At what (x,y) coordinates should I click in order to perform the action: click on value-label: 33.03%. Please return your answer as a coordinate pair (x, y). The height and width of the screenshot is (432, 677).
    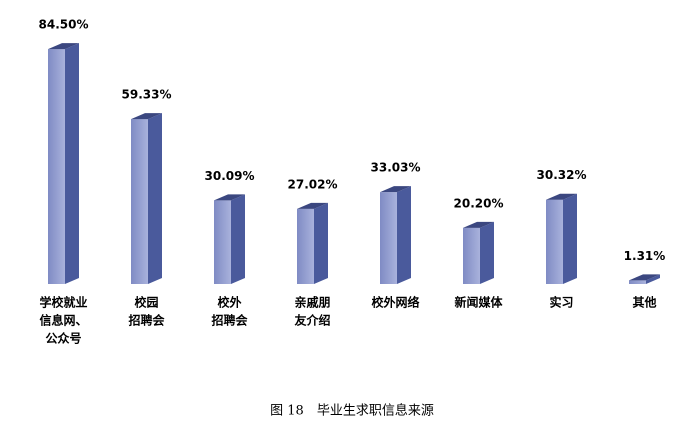
    Looking at the image, I should click on (396, 168).